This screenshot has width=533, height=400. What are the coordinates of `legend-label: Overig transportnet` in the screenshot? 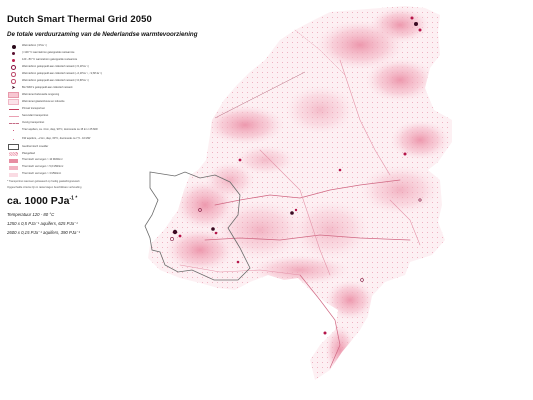 It's located at (33, 122).